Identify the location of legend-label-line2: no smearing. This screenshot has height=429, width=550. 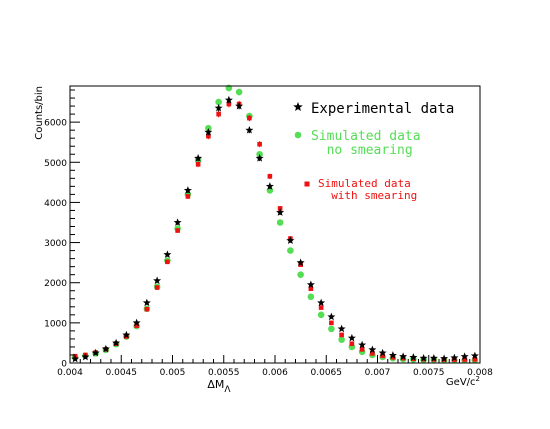
(370, 150).